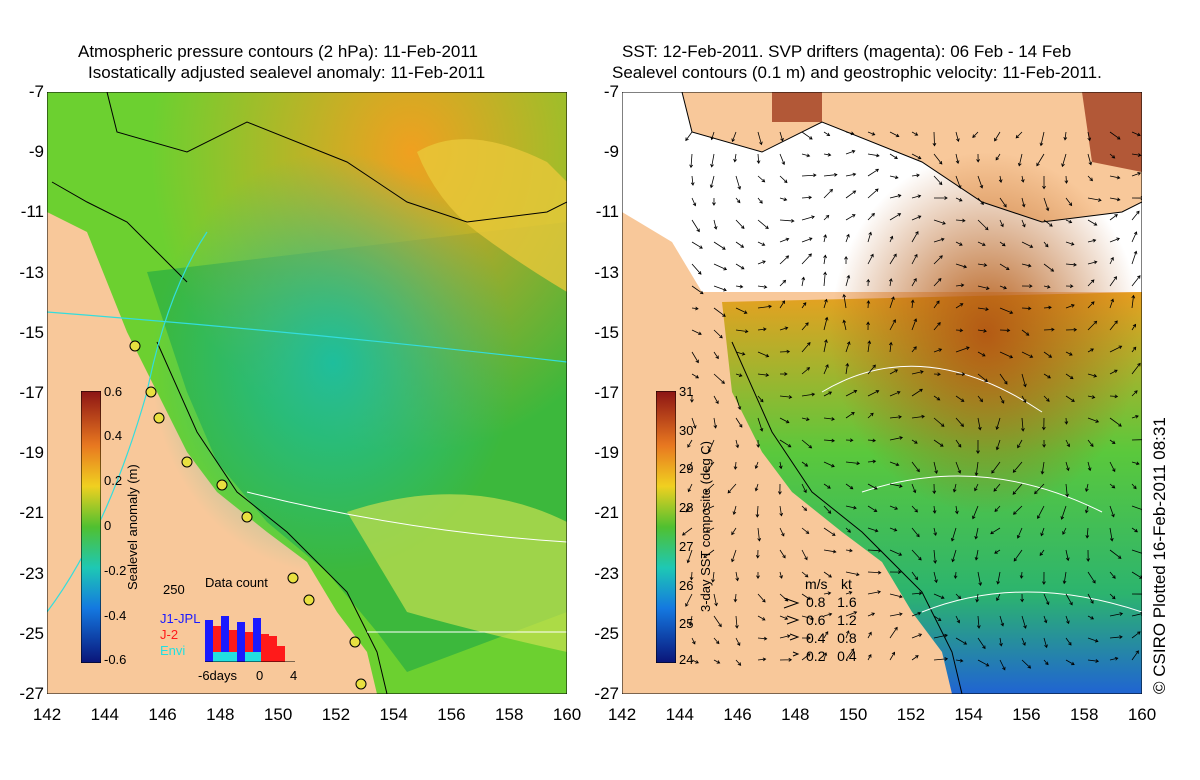  What do you see at coordinates (666, 527) in the screenshot?
I see `right-colorbar` at bounding box center [666, 527].